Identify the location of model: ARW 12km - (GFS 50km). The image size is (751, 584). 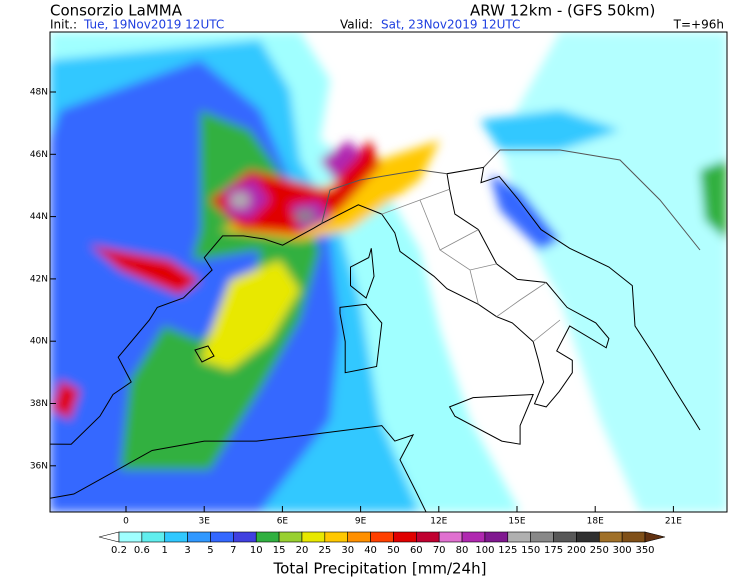
(562, 11).